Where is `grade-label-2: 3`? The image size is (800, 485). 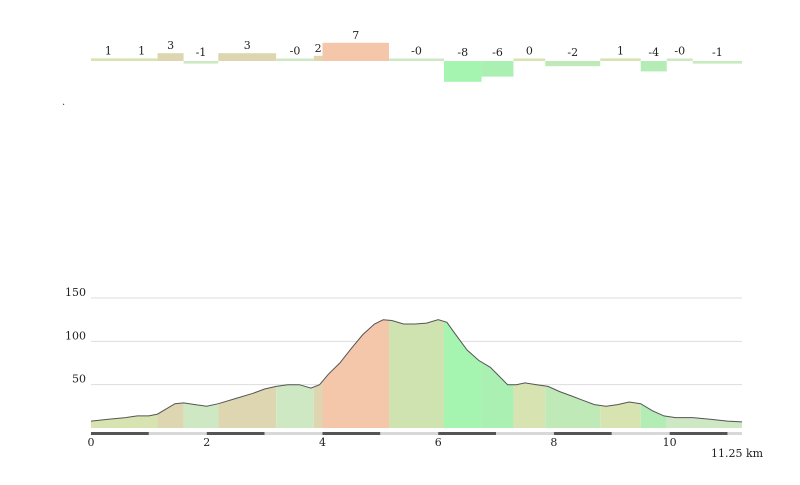 grade-label-2: 3 is located at coordinates (170, 45).